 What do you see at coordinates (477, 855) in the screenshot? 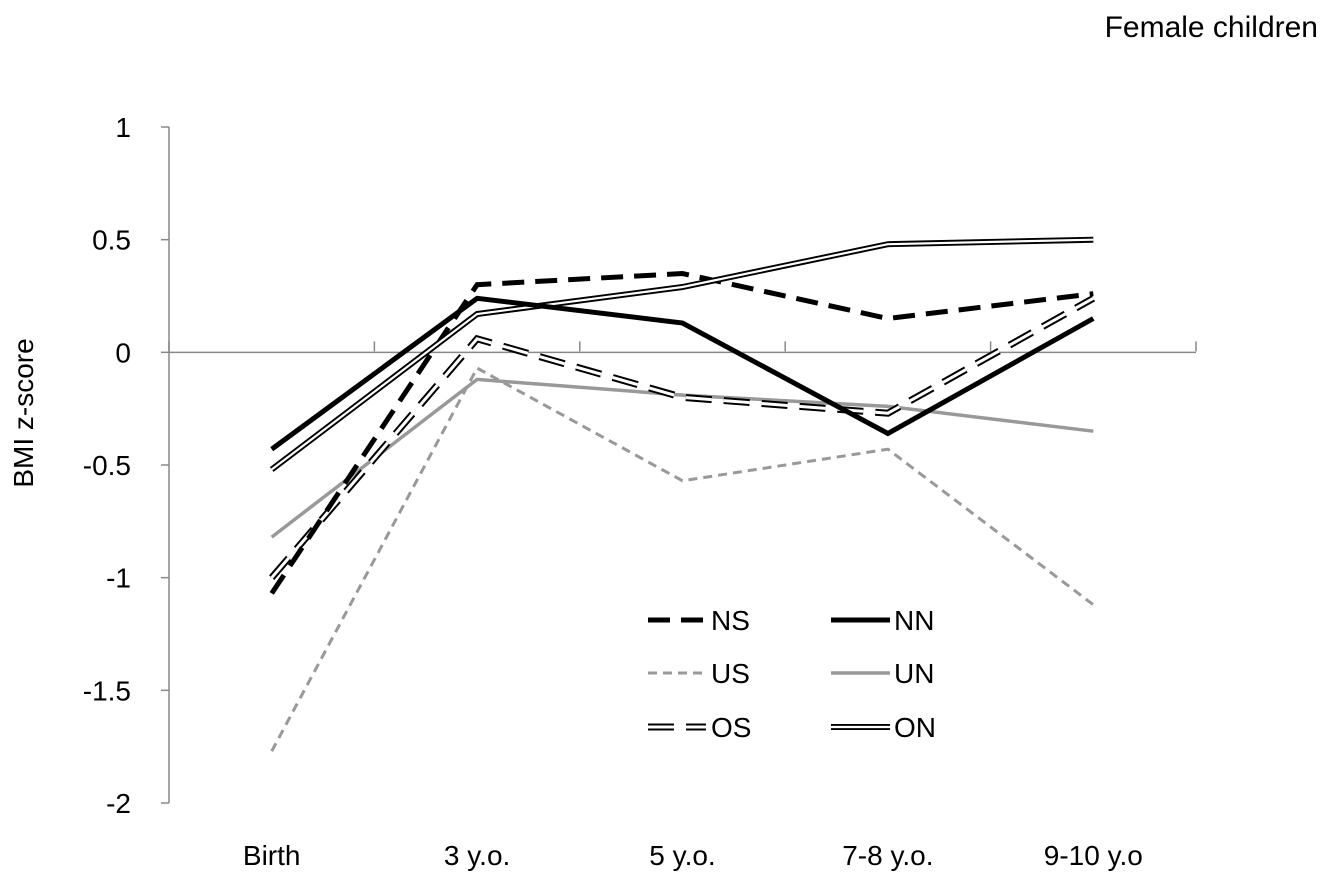
I see `x-tick-label: 3 y.o.` at bounding box center [477, 855].